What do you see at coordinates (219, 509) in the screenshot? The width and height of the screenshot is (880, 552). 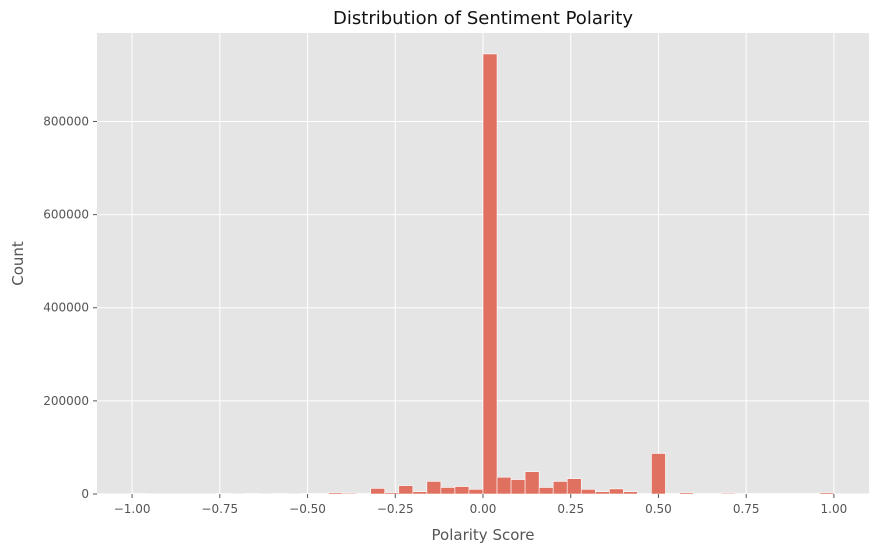 I see `x-tick-label: −0.75` at bounding box center [219, 509].